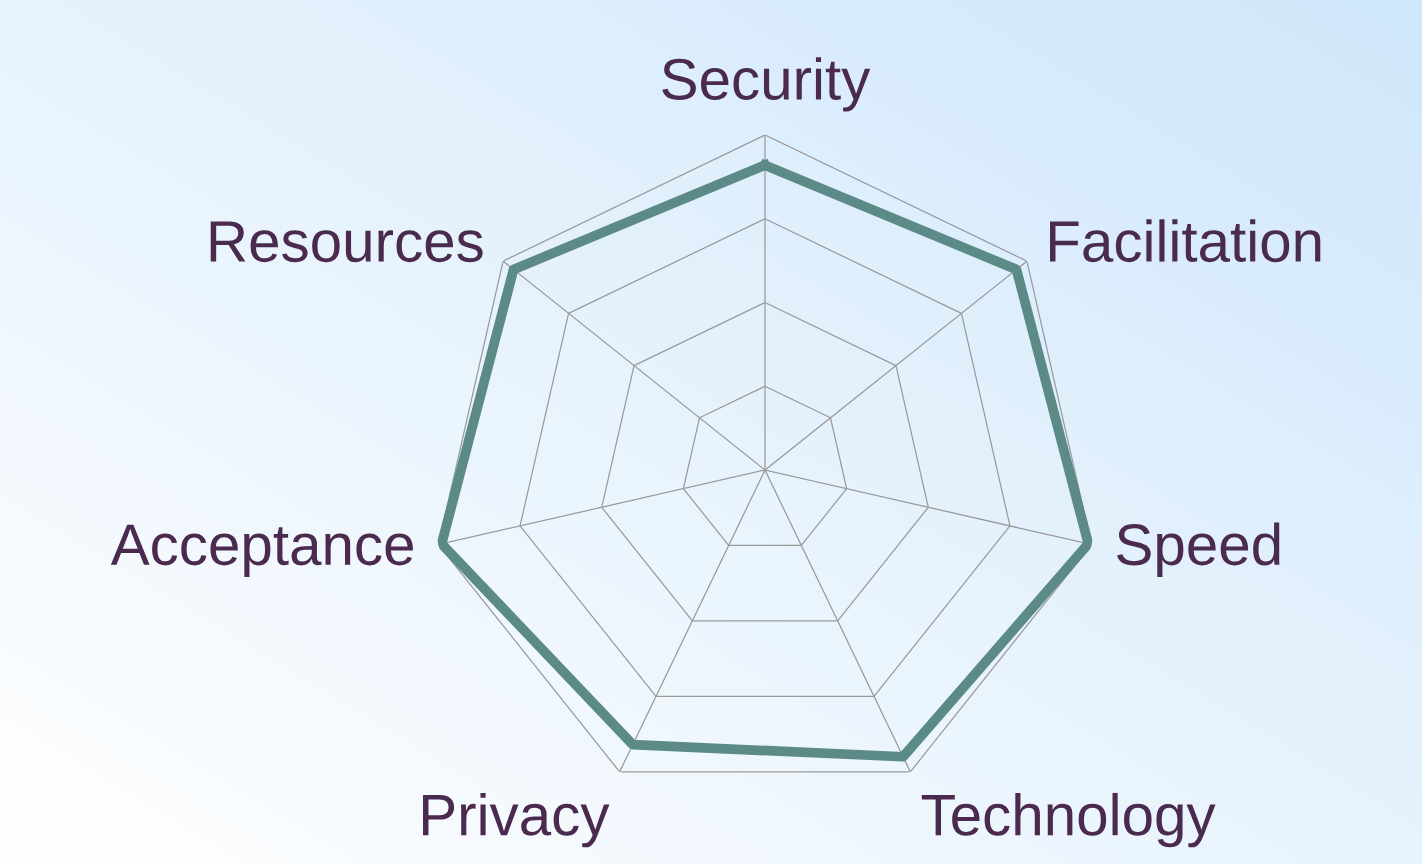 This screenshot has width=1422, height=864. Describe the element at coordinates (1068, 820) in the screenshot. I see `spoke-label: Technology` at that location.